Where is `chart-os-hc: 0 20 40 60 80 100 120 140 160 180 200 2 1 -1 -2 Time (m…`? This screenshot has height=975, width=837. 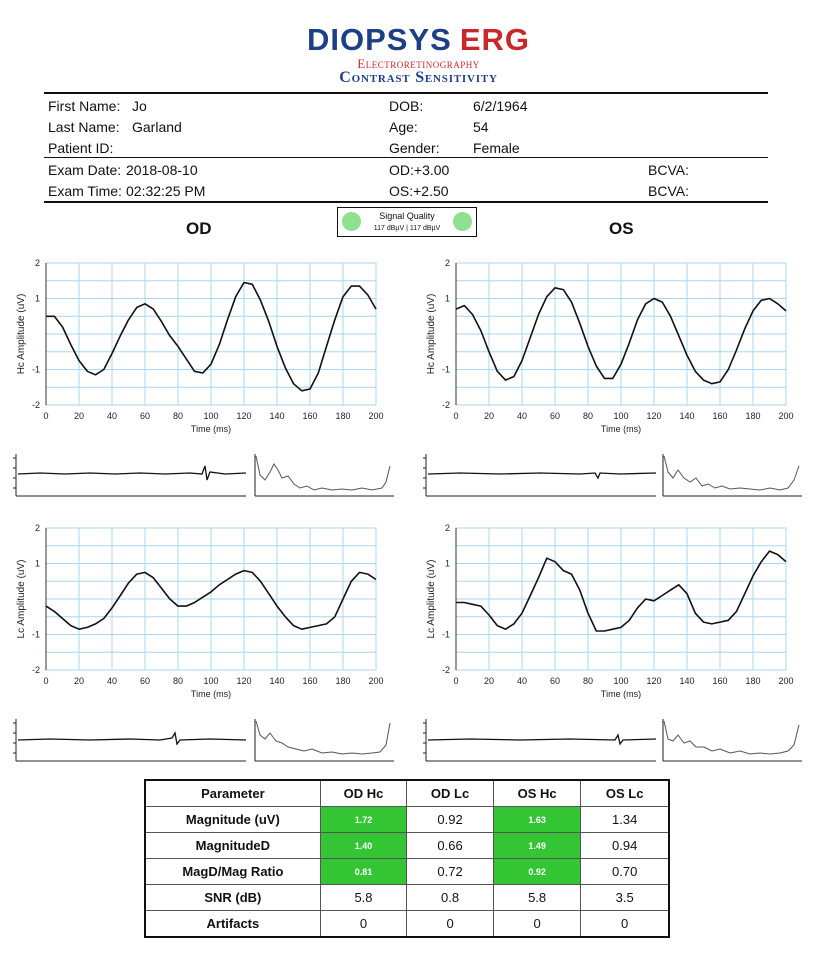 chart-os-hc: 0 20 40 60 80 100 120 140 160 180 200 2 1 -1 -2 Time (m… is located at coordinates (610, 346).